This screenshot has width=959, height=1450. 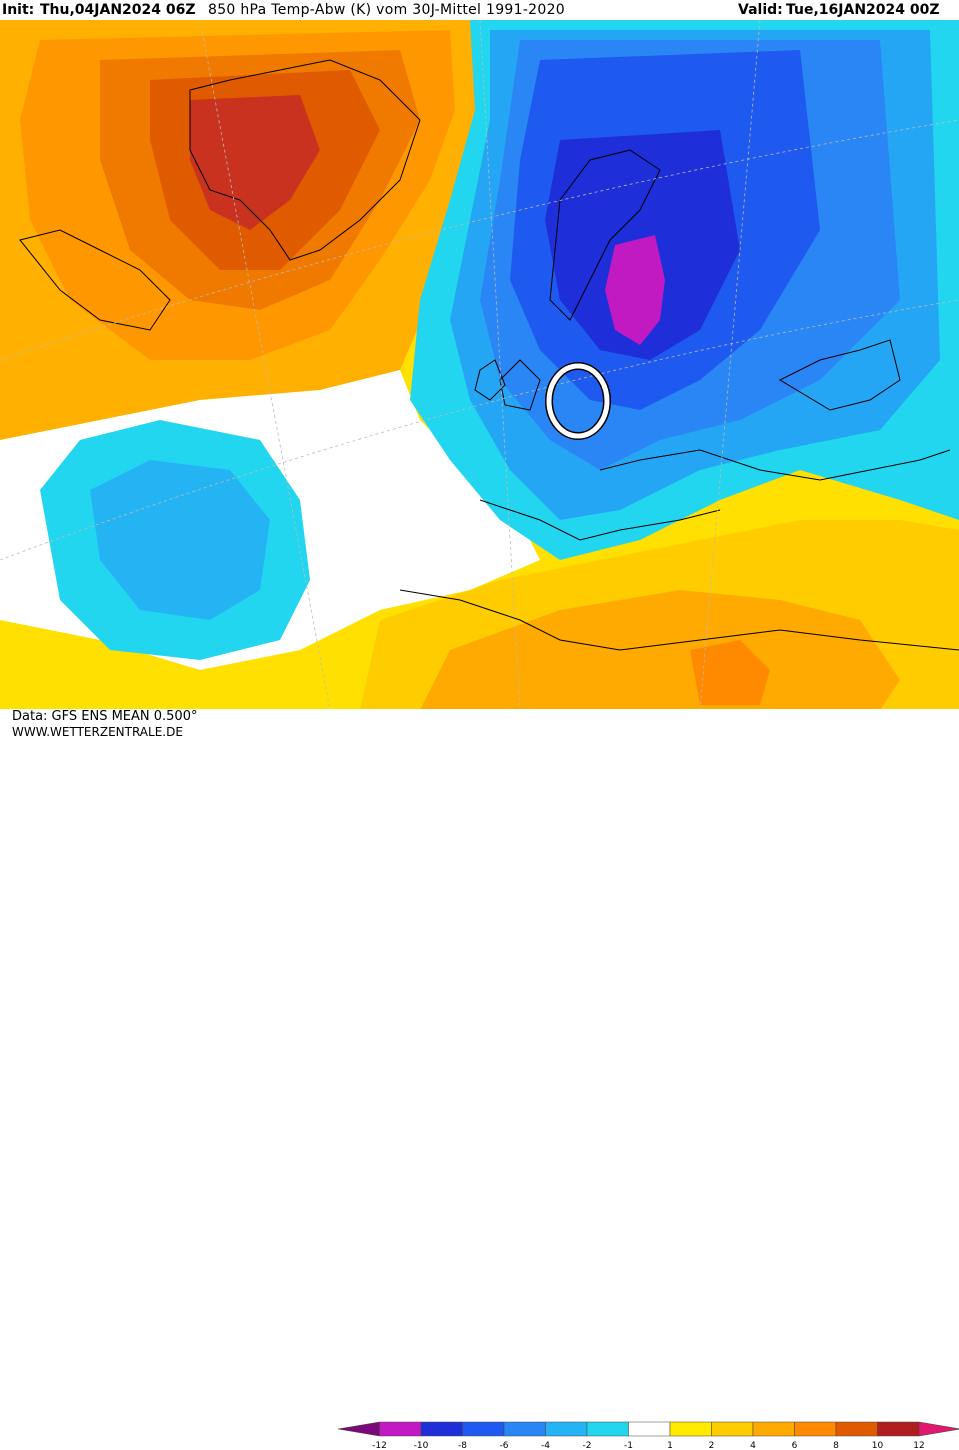 I want to click on legend-tick-label: 12, so click(x=918, y=1445).